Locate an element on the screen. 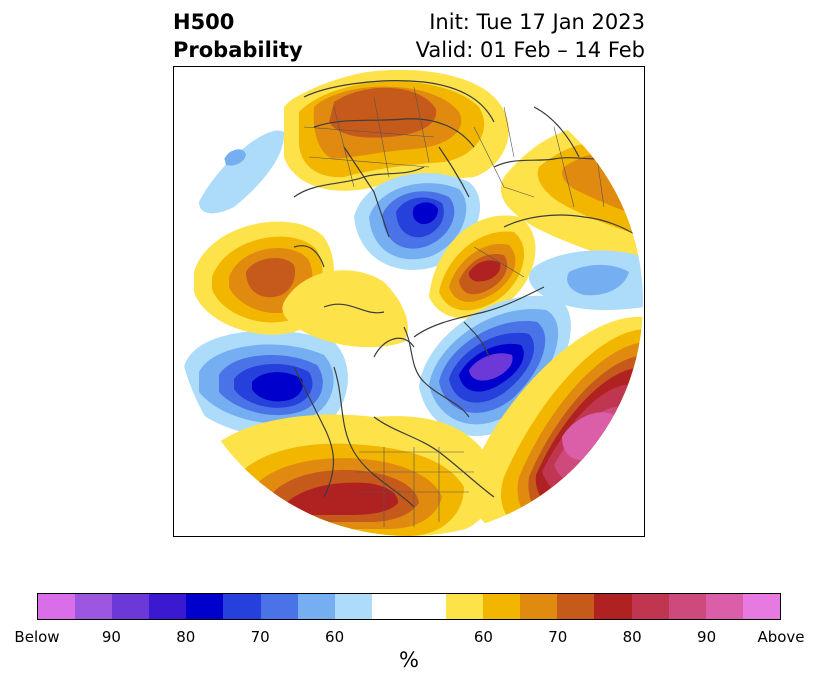  bering-anomaly is located at coordinates (242, 172).